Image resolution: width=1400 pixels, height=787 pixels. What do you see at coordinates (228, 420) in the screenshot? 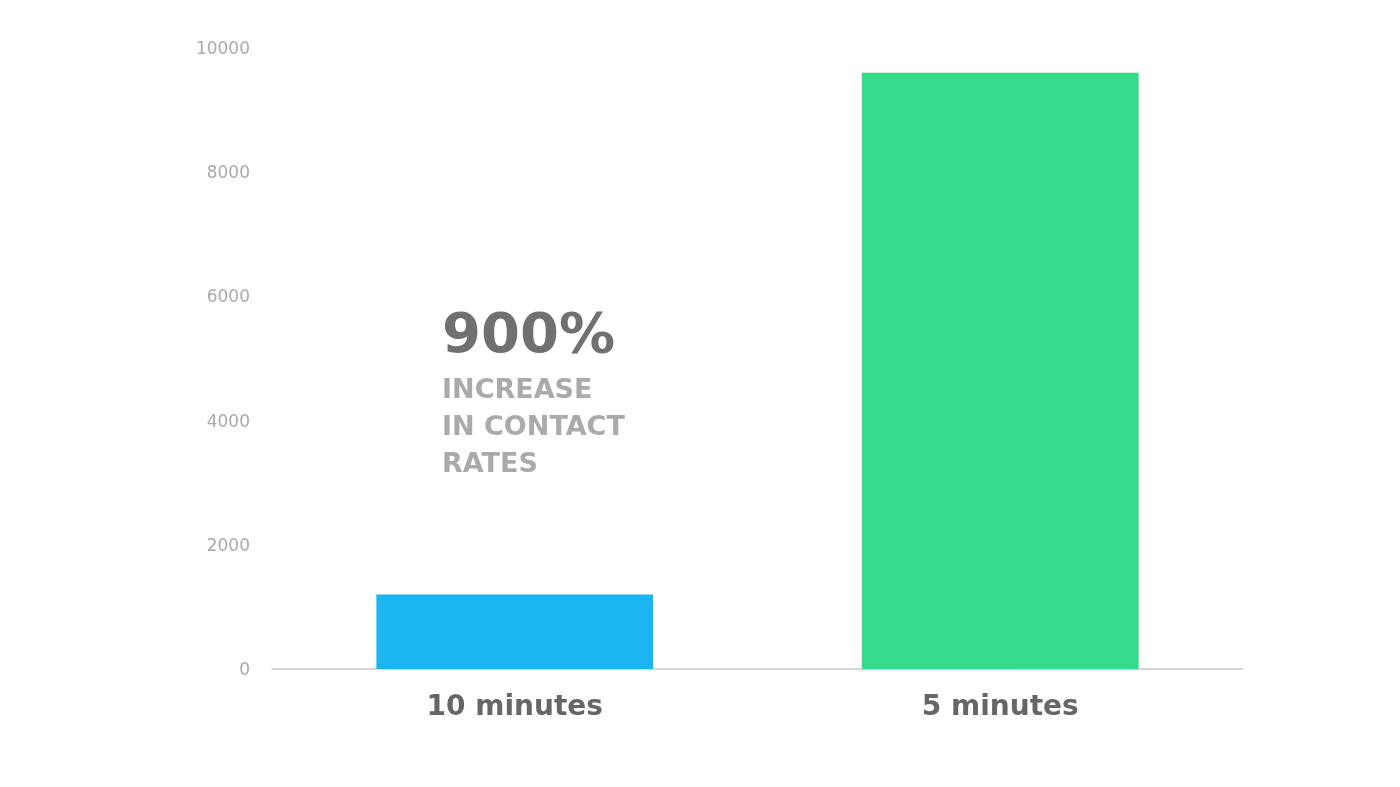
I see `y-tick-label: 4000` at bounding box center [228, 420].